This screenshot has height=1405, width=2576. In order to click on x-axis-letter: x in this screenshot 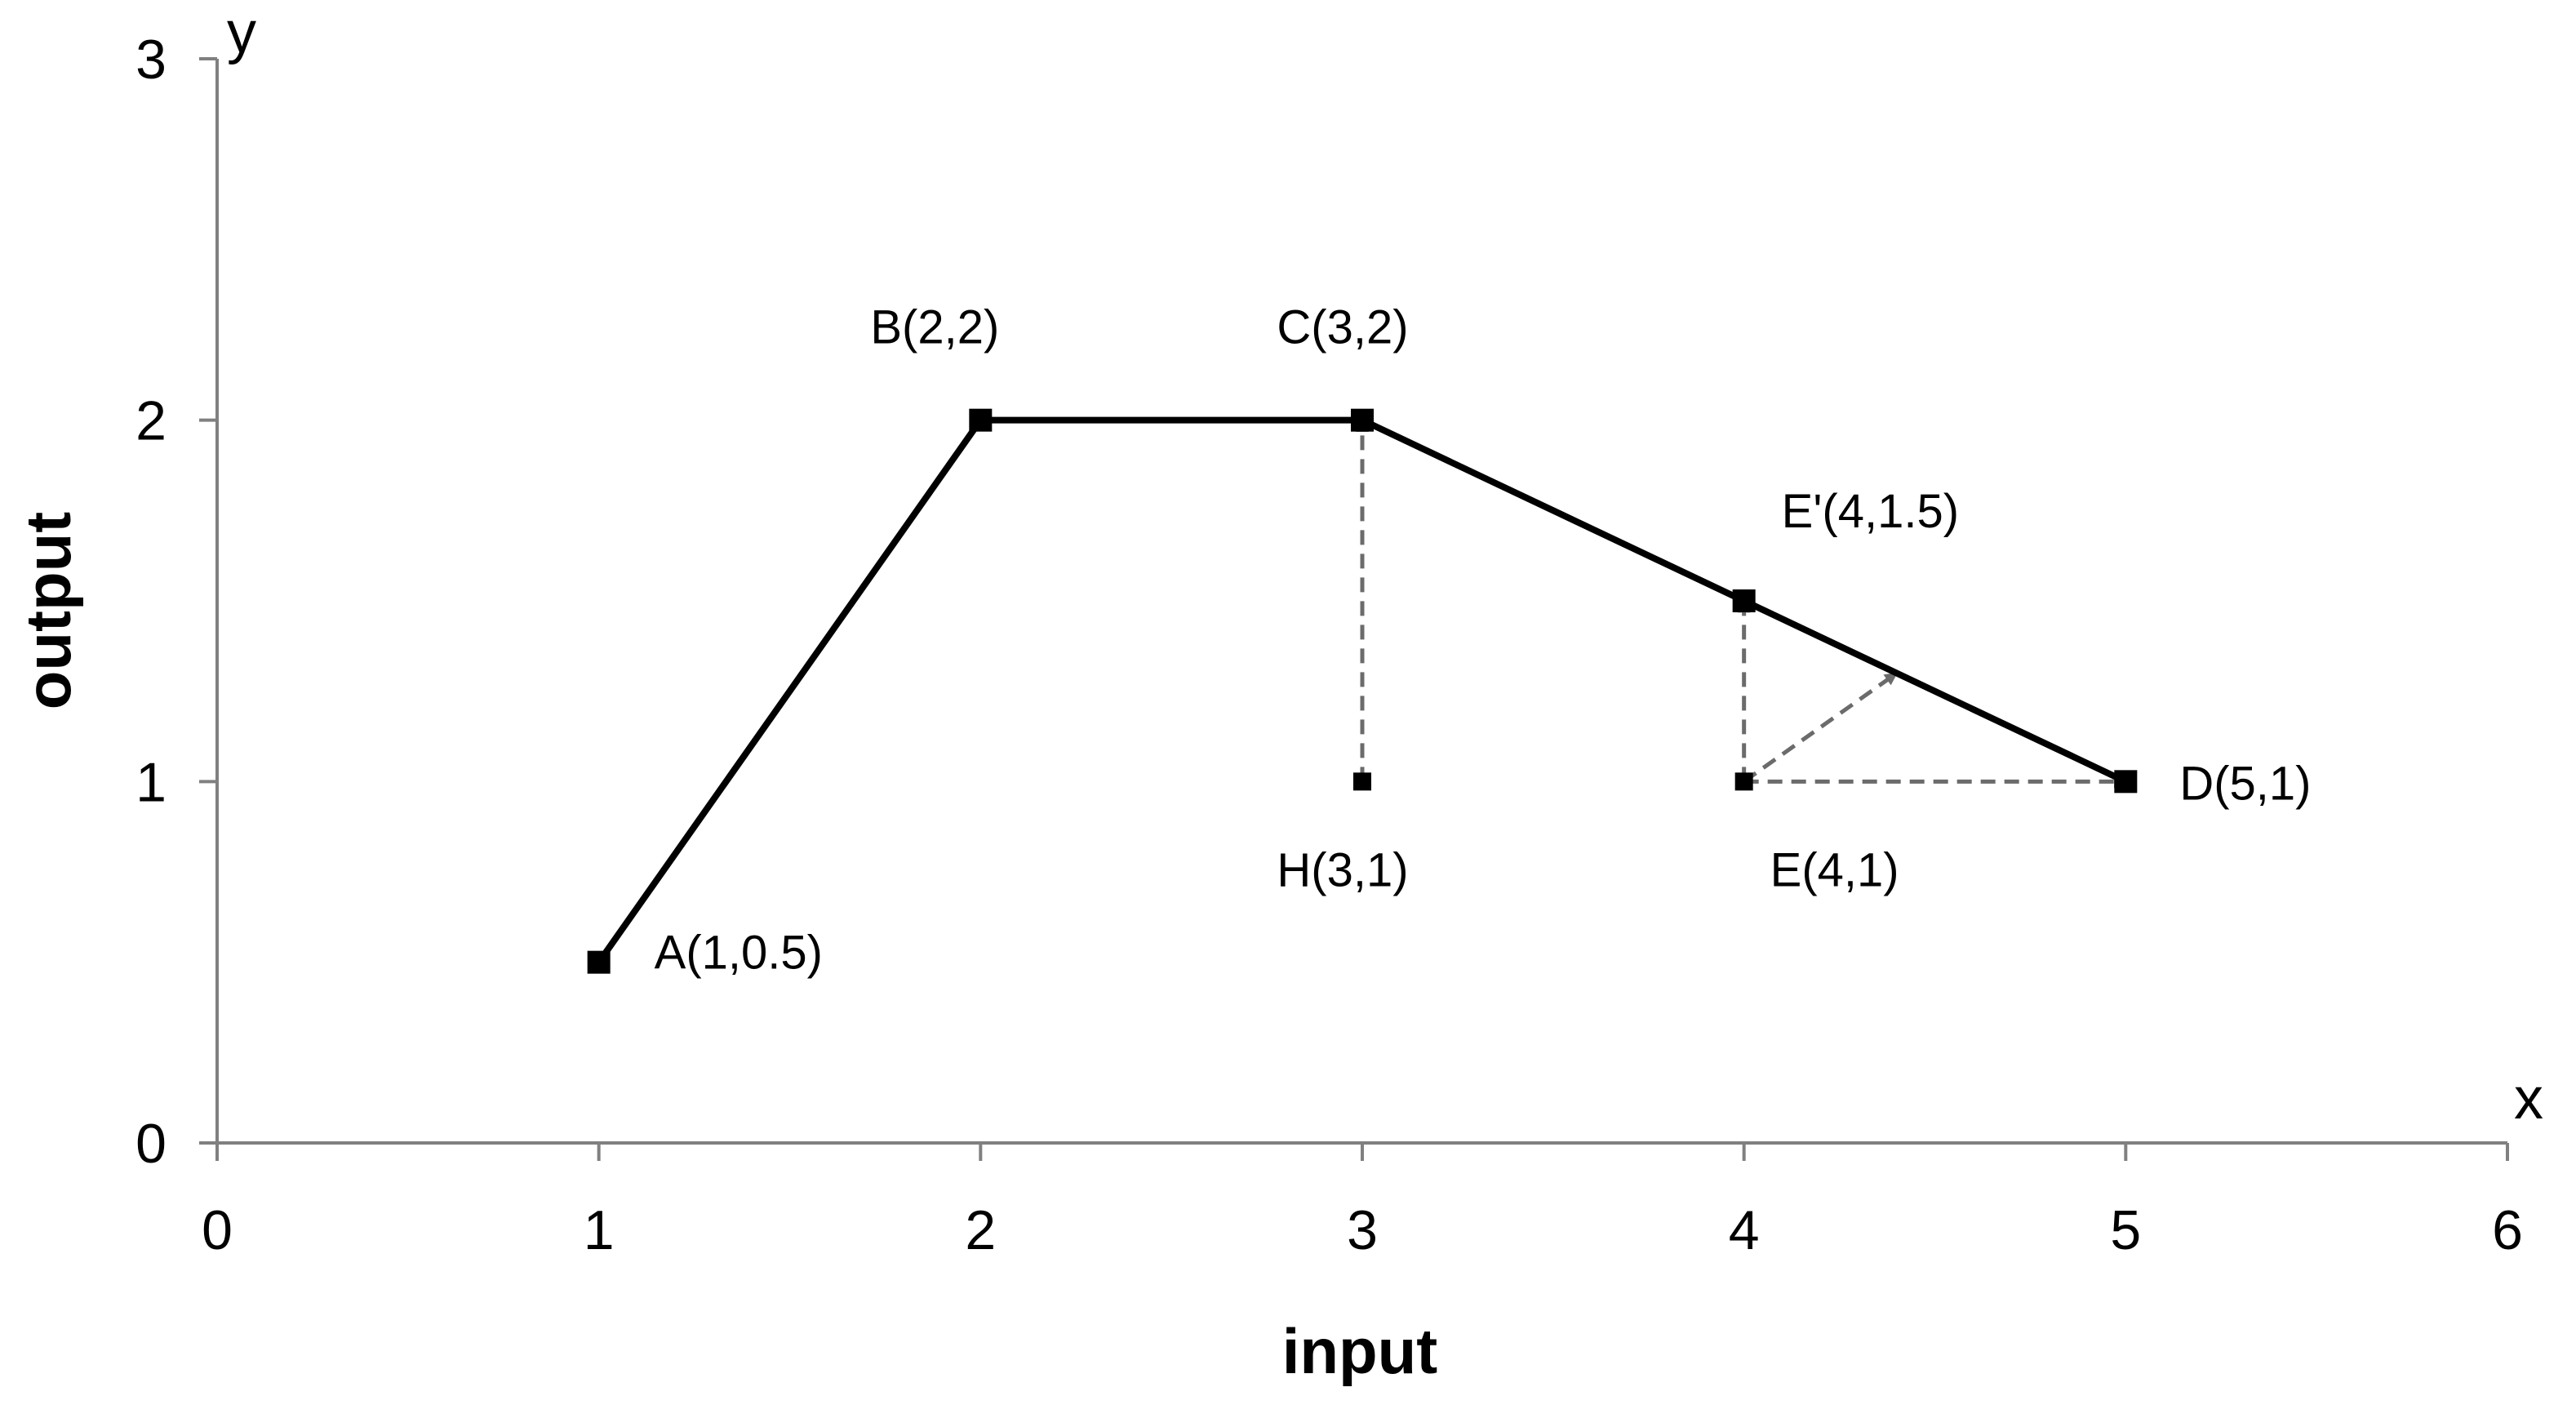, I will do `click(2528, 1099)`.